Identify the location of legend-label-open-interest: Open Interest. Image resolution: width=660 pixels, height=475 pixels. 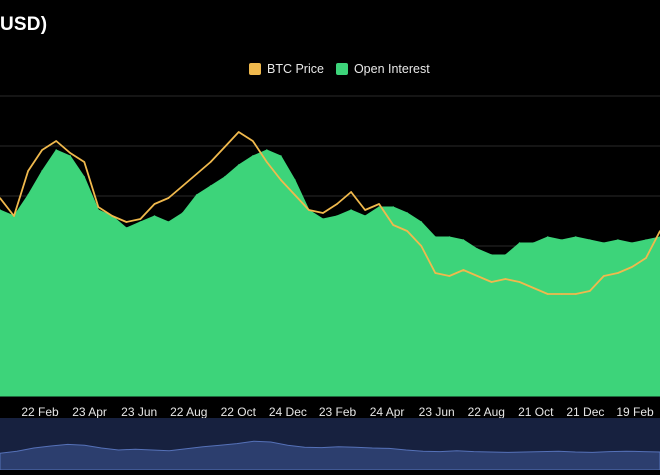
(391, 69).